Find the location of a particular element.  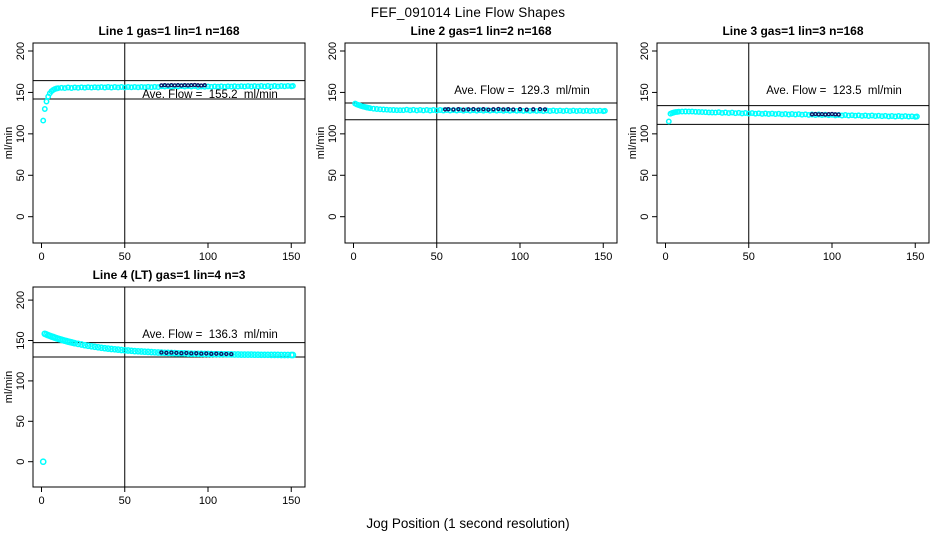

panel-4-y-axis-label: ml/min is located at coordinates (9, 387).